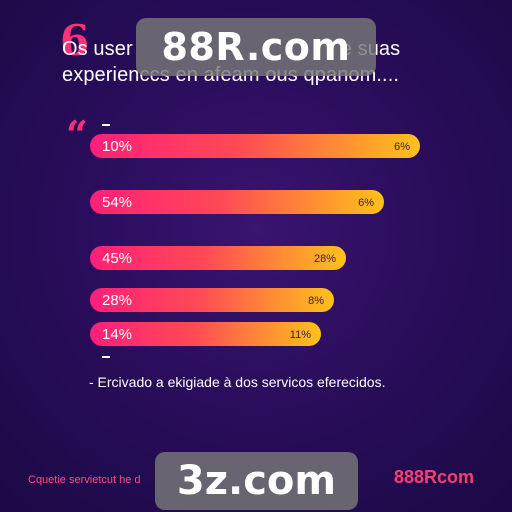 The width and height of the screenshot is (512, 512). Describe the element at coordinates (117, 300) in the screenshot. I see `bar-category-label-4: 28%` at that location.